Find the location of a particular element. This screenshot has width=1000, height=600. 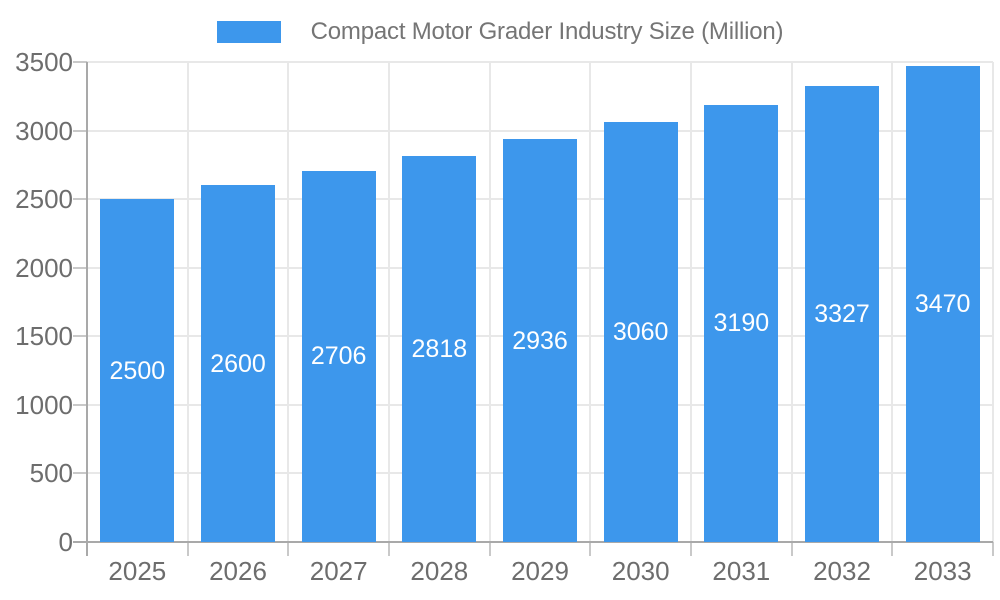

bar-value-label: 2818 is located at coordinates (439, 348).